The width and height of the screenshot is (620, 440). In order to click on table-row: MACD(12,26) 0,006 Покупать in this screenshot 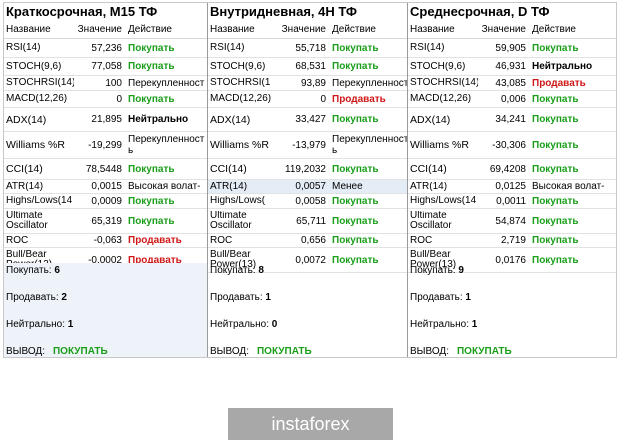, I will do `click(512, 99)`.